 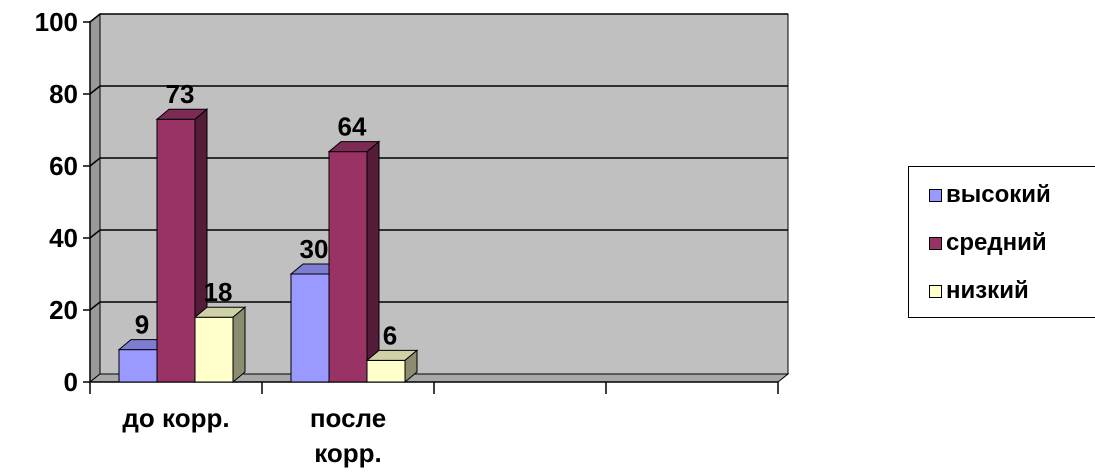 I want to click on legend: высокий средний низкий, so click(x=1001, y=242).